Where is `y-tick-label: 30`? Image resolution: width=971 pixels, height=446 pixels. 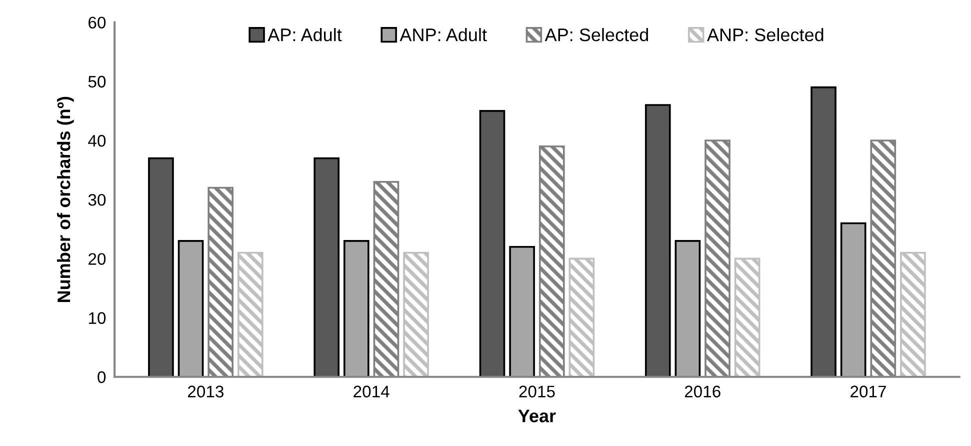
y-tick-label: 30 is located at coordinates (97, 200).